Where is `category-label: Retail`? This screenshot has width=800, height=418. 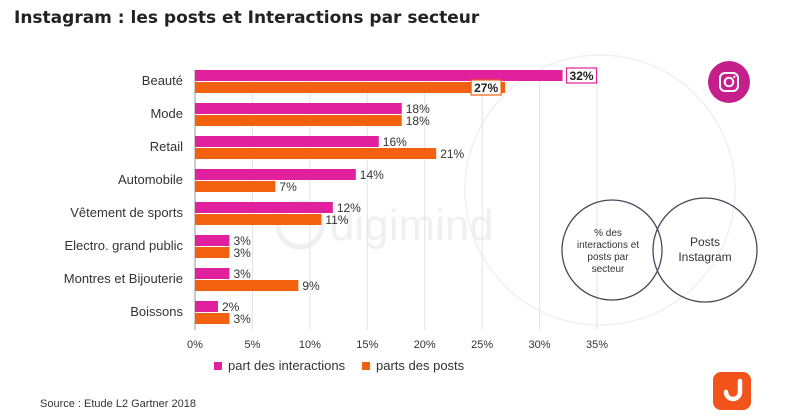 category-label: Retail is located at coordinates (166, 146).